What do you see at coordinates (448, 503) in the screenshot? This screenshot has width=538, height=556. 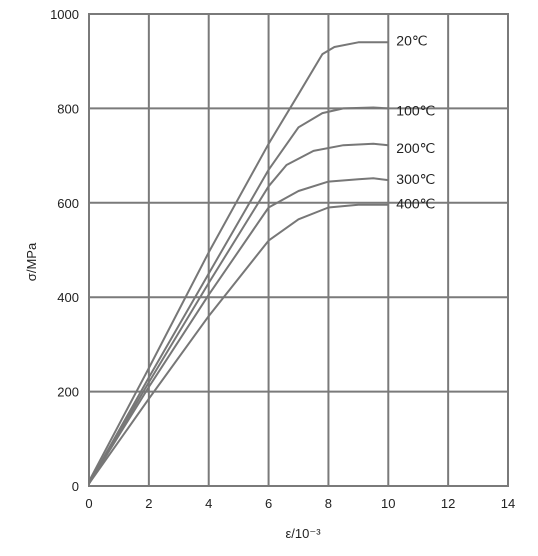 I see `x-tick-label: 12` at bounding box center [448, 503].